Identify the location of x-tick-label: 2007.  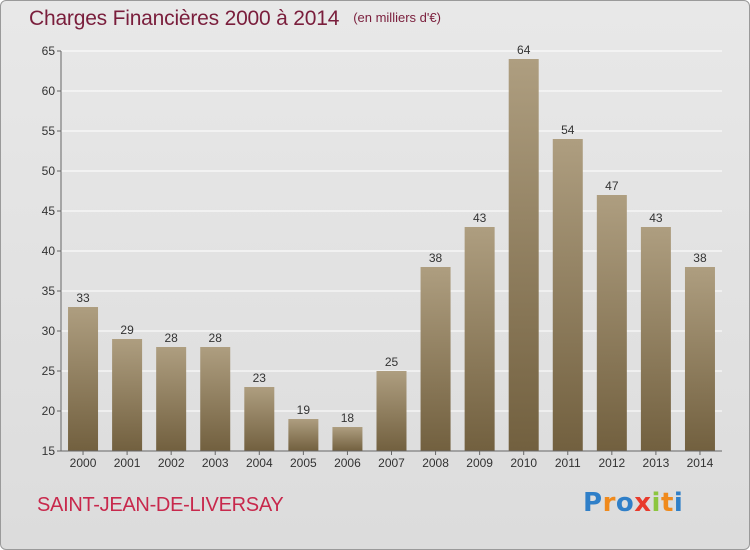
(391, 463).